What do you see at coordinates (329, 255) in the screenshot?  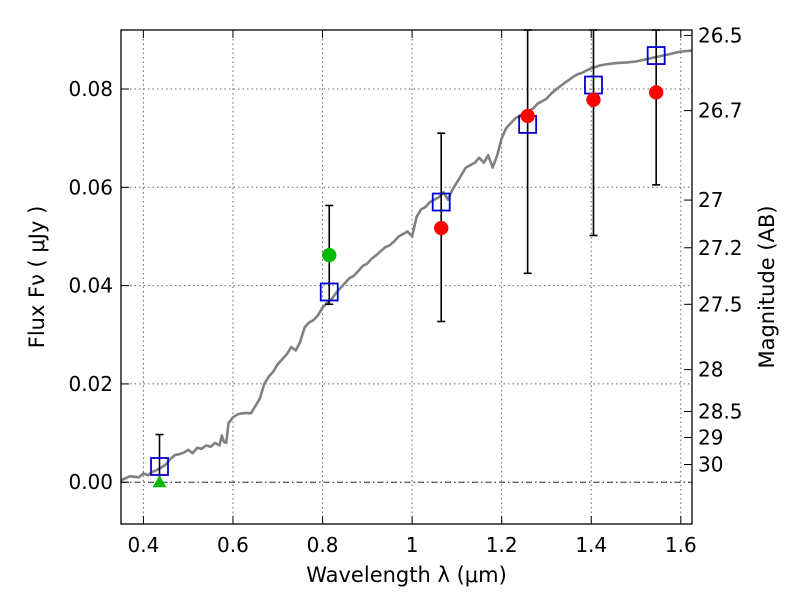 I see `green-circle` at bounding box center [329, 255].